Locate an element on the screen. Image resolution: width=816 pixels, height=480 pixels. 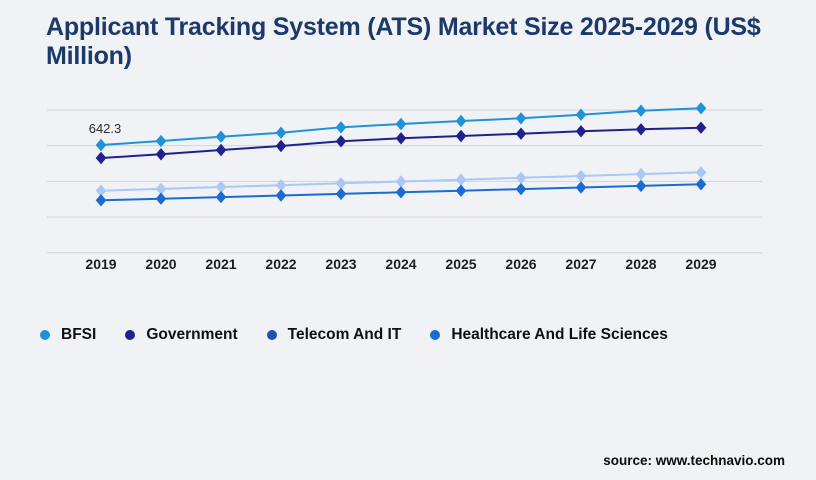
legend-item-bfsi: BFSI is located at coordinates (68, 335).